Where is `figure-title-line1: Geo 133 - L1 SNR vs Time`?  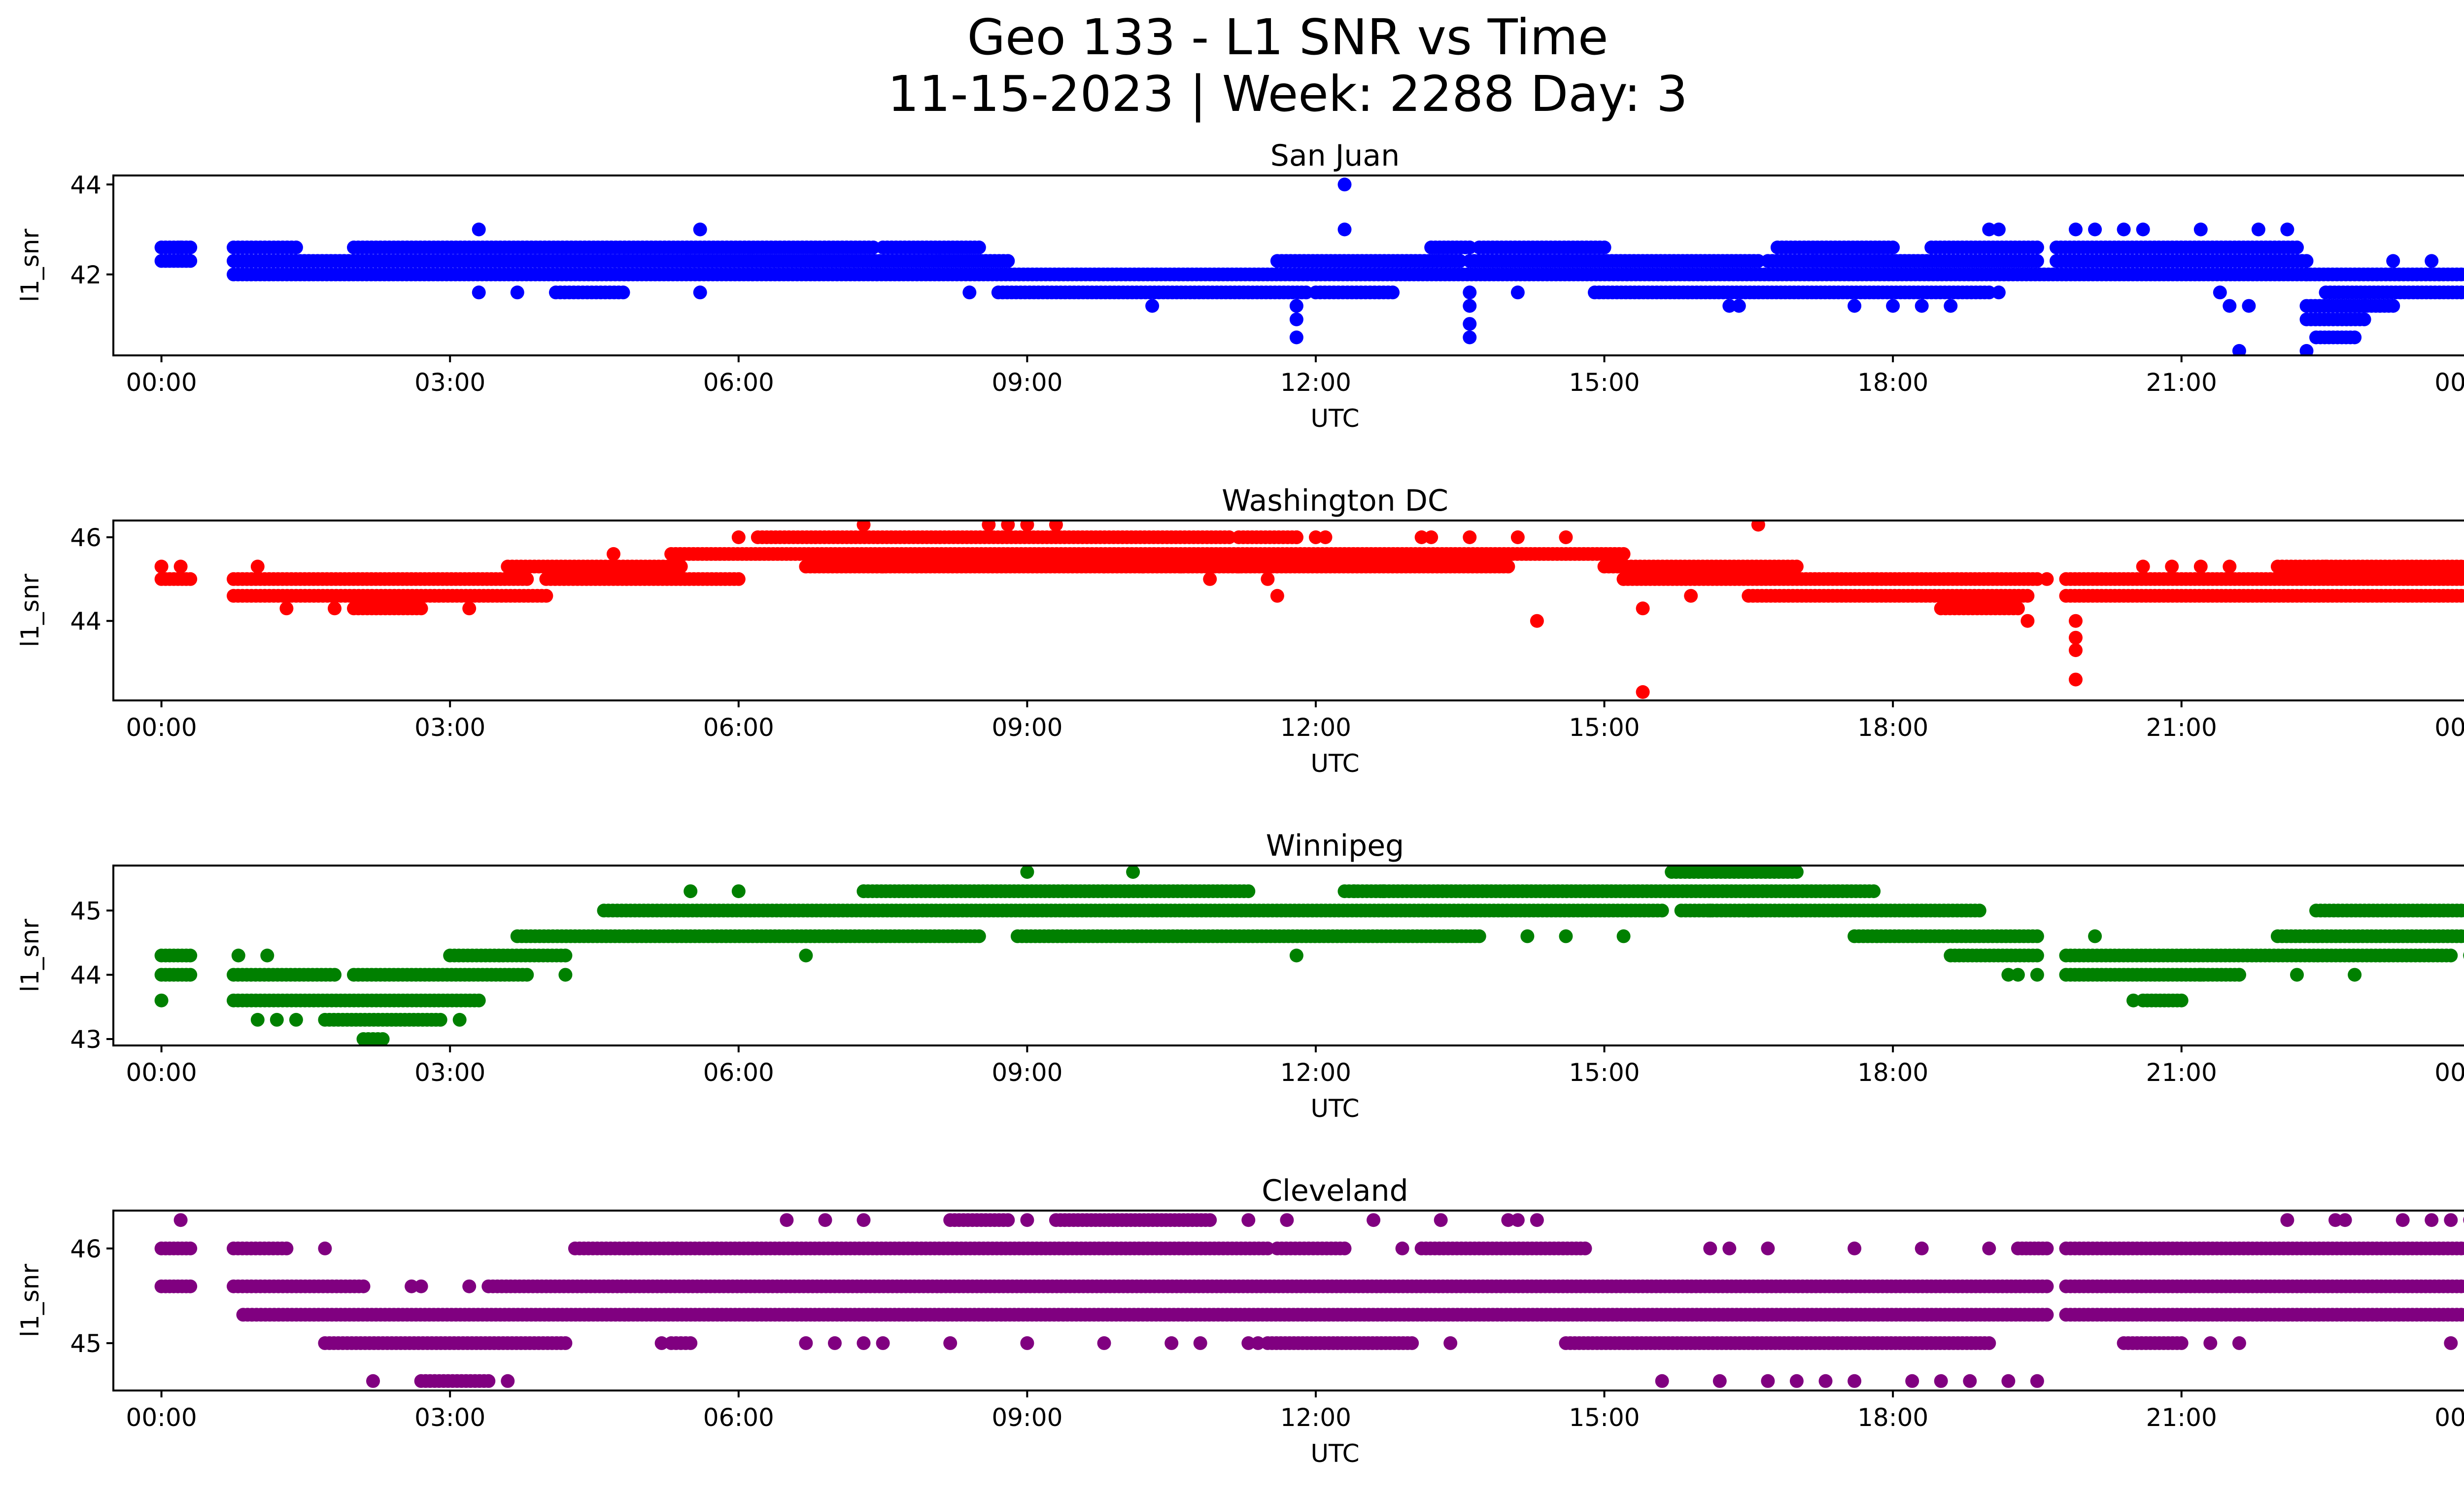 figure-title-line1: Geo 133 - L1 SNR vs Time is located at coordinates (1287, 37).